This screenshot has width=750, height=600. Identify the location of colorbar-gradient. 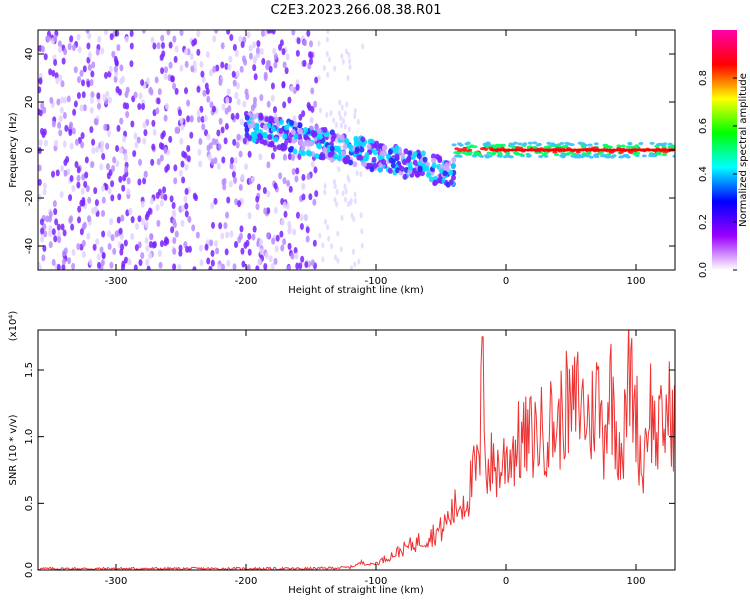
(724, 150).